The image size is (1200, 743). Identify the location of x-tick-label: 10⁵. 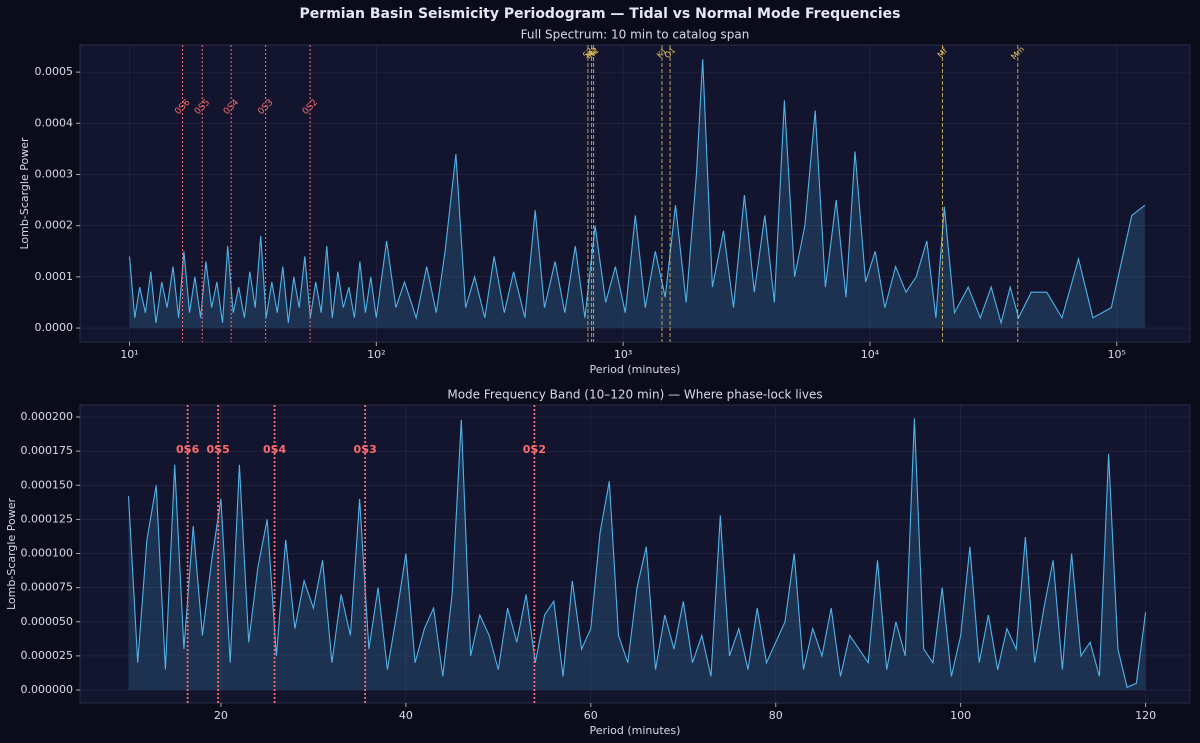
(1117, 354).